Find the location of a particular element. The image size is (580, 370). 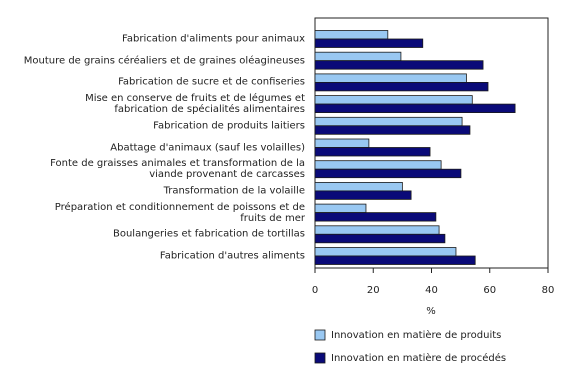

y-tick-label: Fabrication d'aliments pour animaux is located at coordinates (213, 39).